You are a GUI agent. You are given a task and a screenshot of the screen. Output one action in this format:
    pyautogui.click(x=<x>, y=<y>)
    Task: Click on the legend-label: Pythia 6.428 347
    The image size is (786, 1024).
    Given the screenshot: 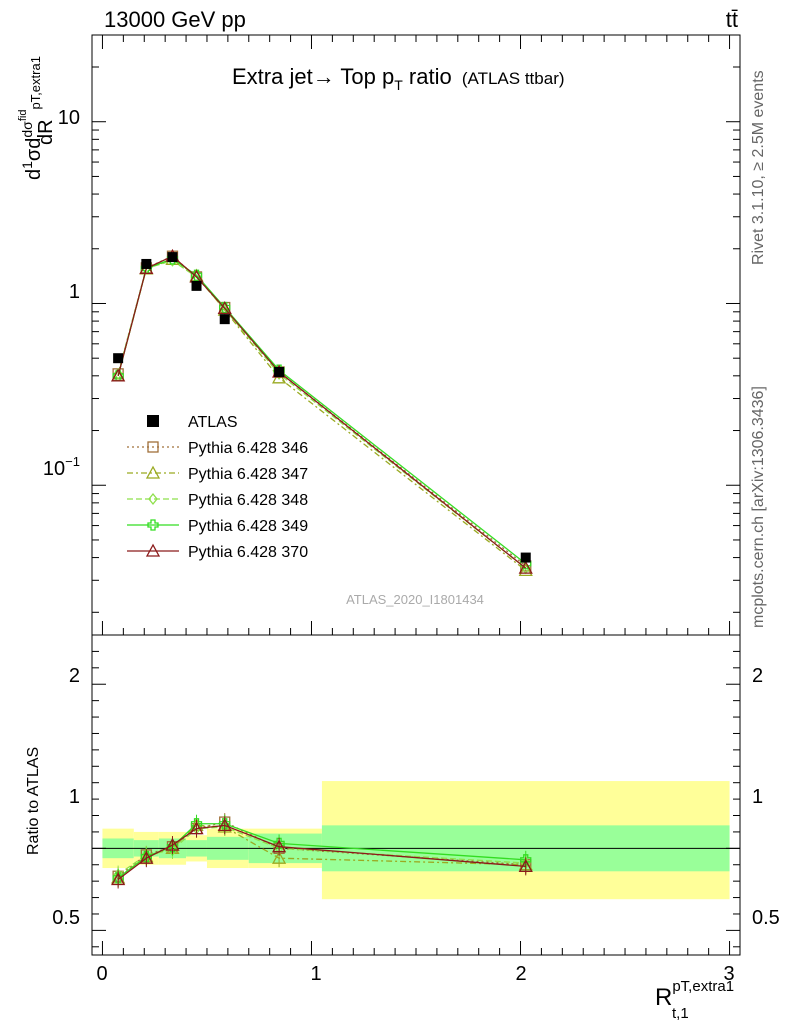 What is the action you would take?
    pyautogui.click(x=248, y=474)
    